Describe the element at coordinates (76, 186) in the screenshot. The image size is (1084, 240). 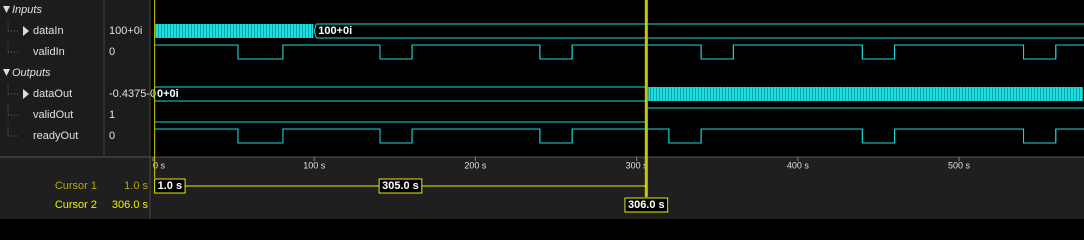
I see `cursor-name: Cursor 1` at that location.